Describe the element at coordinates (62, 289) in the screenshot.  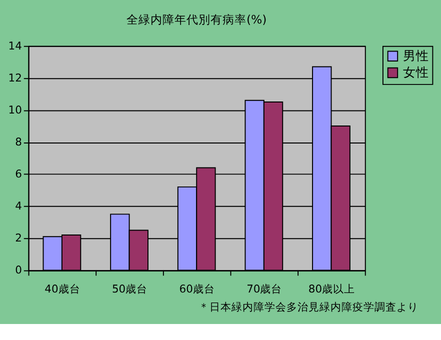
I see `x-tick-label: 40歳台` at that location.